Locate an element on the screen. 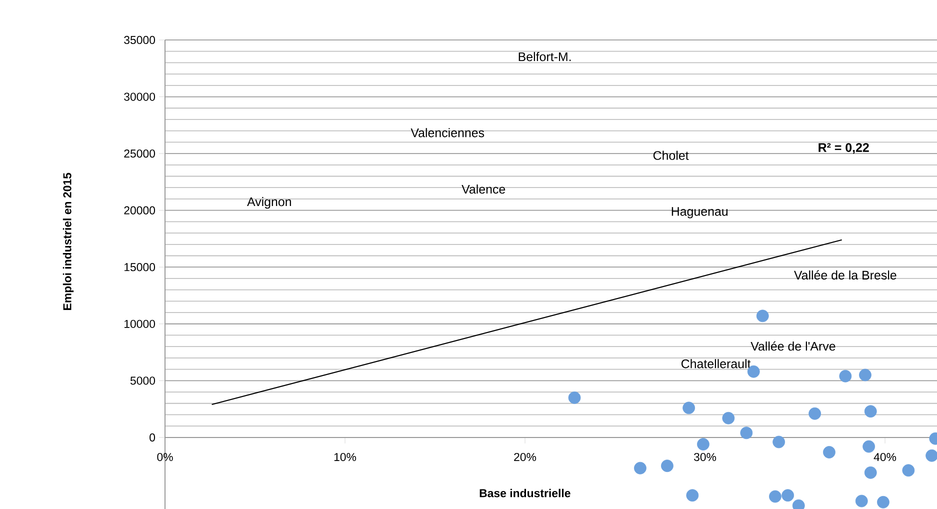 The image size is (937, 509). annotation: Vallée de la Bresle is located at coordinates (845, 275).